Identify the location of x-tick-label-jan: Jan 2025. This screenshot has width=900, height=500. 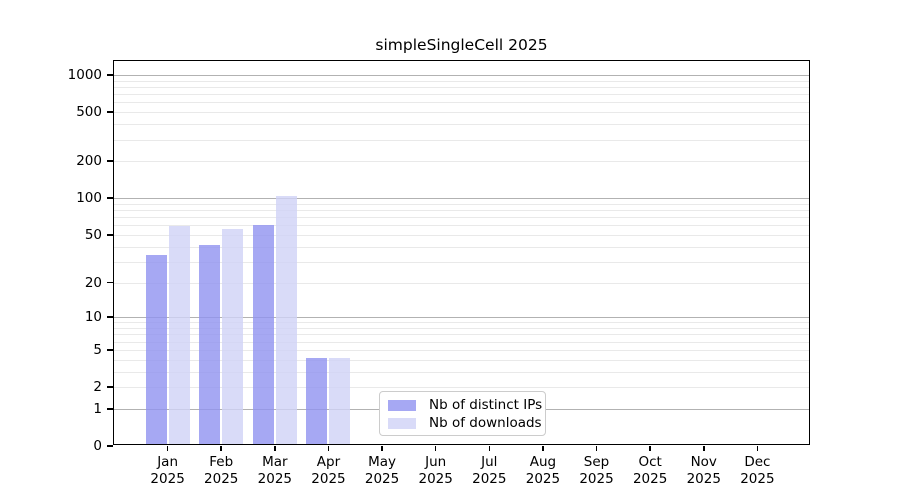
(168, 470).